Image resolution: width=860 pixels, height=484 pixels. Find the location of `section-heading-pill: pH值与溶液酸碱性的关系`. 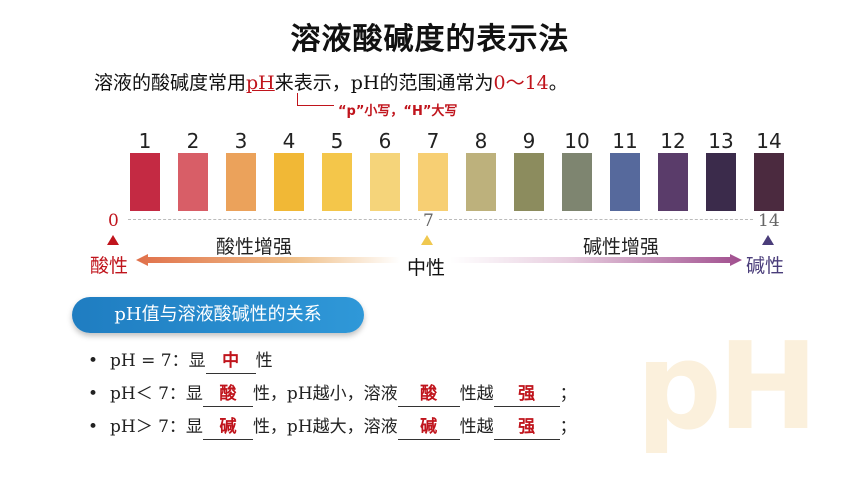

section-heading-pill: pH值与溶液酸碱性的关系 is located at coordinates (218, 315).